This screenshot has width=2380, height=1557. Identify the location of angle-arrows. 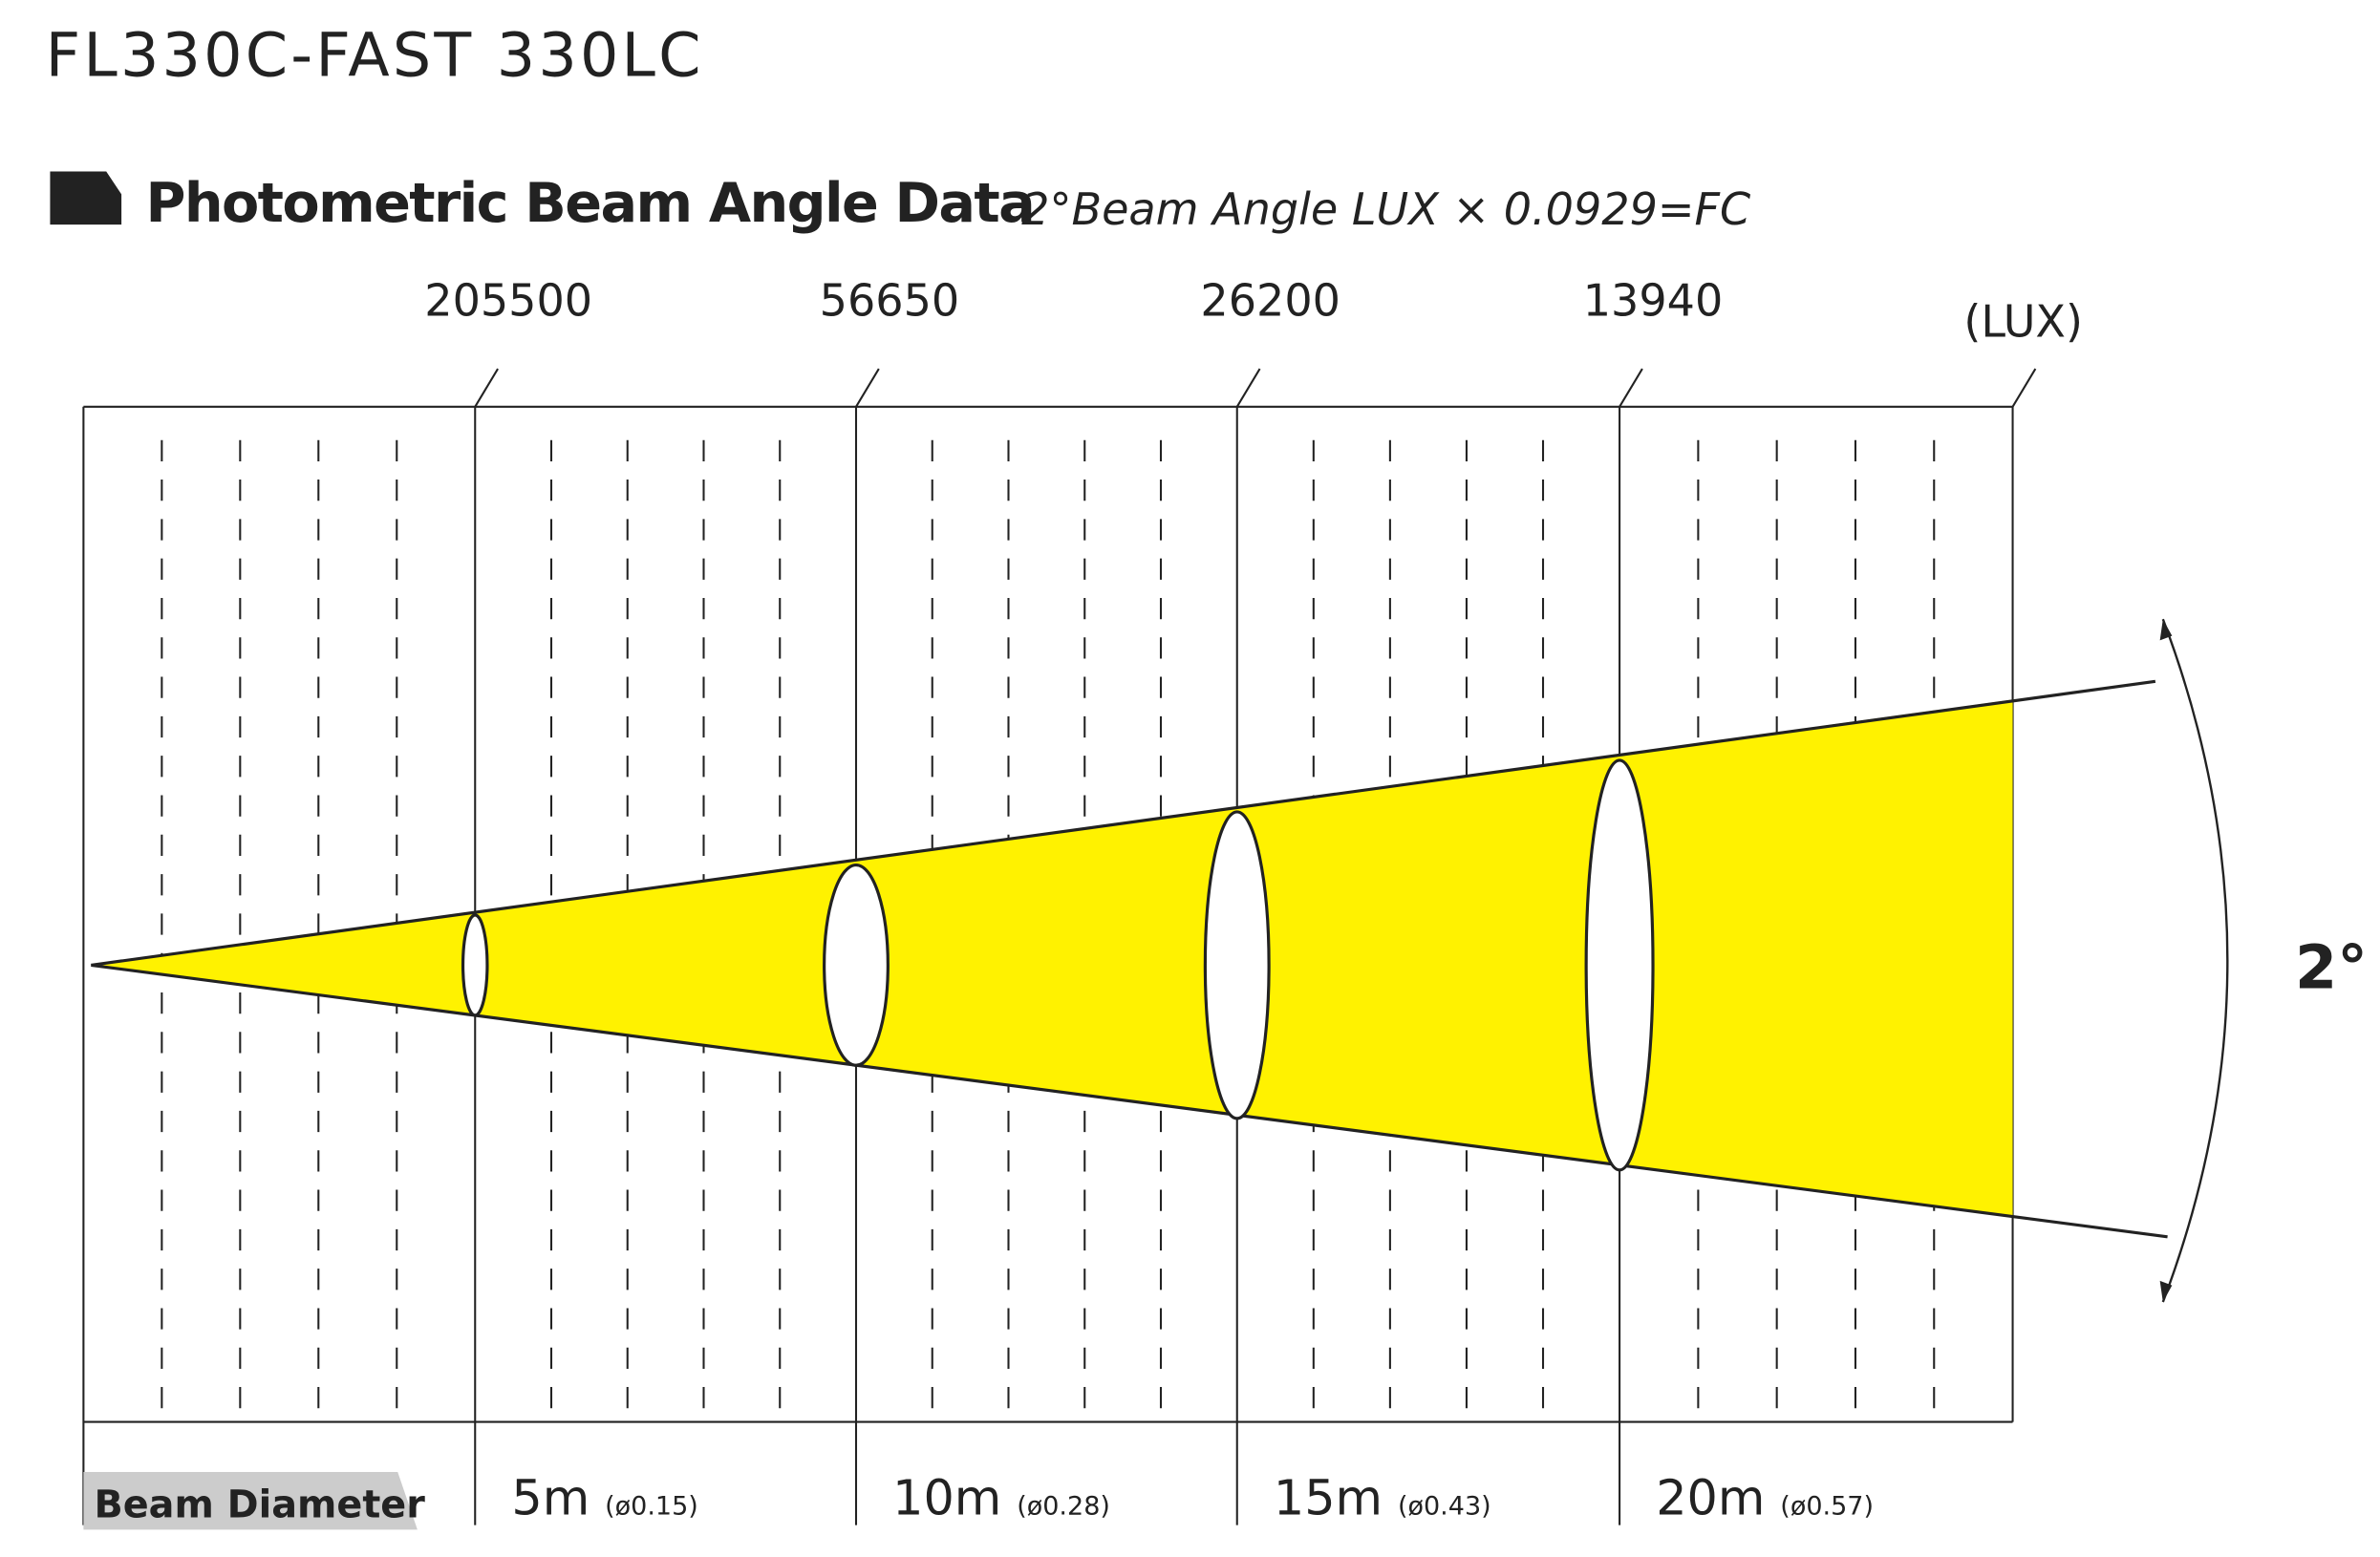
(2166, 961).